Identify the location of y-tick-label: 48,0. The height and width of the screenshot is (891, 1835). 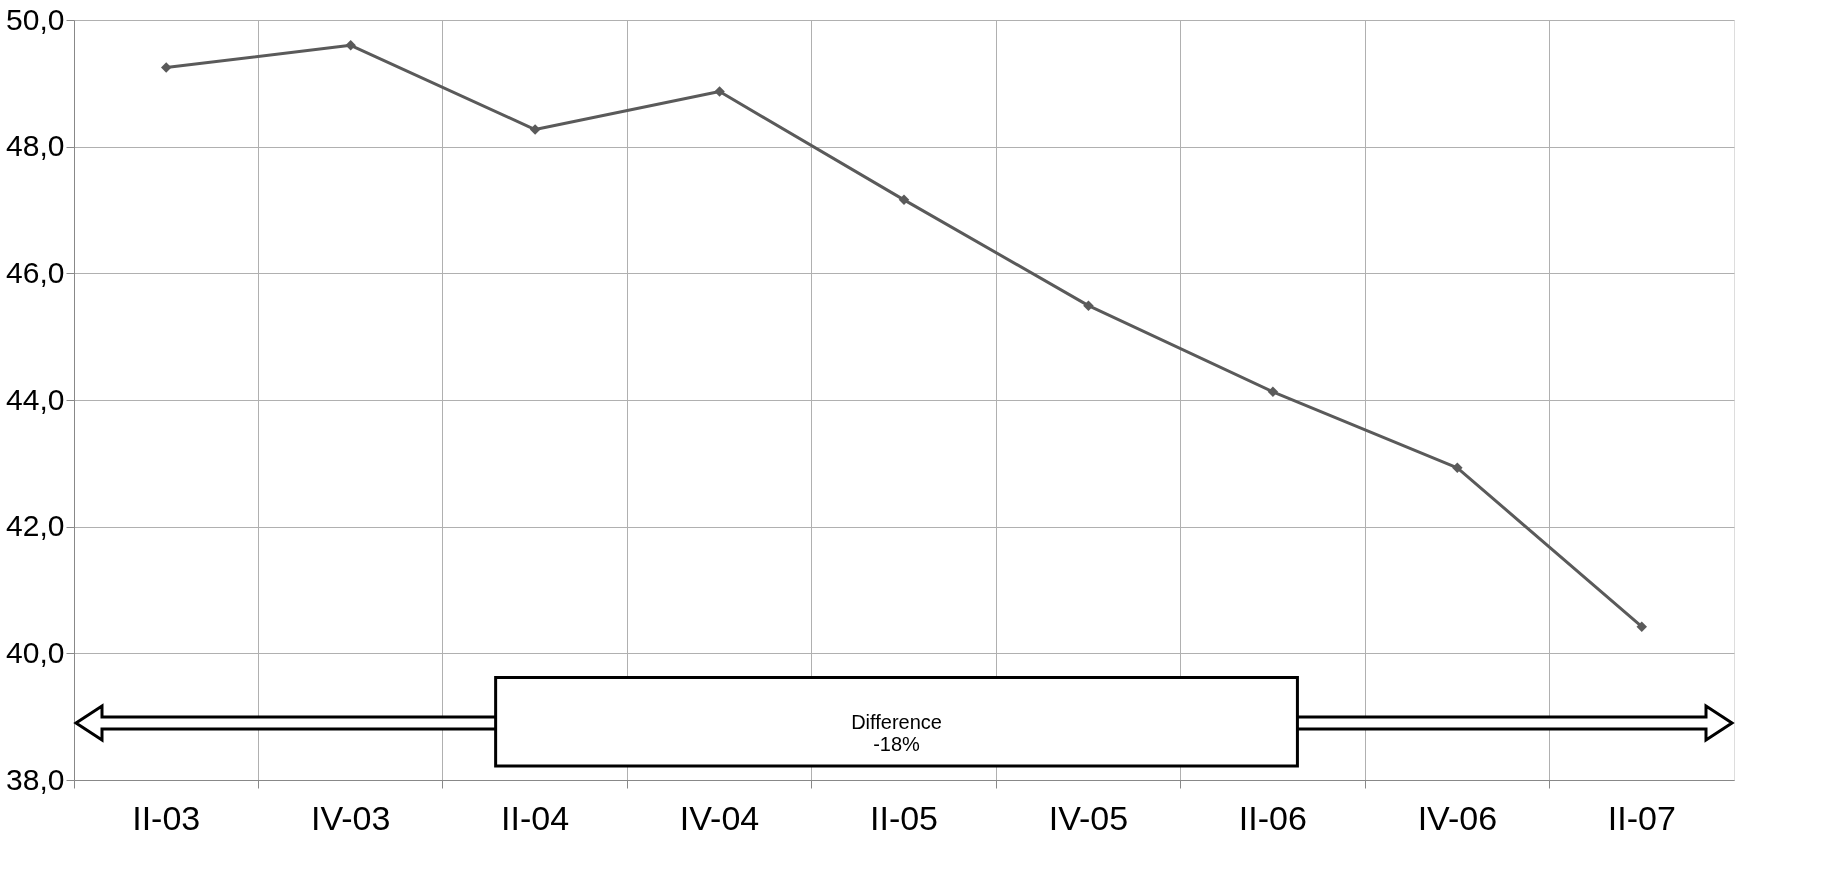
(35, 146).